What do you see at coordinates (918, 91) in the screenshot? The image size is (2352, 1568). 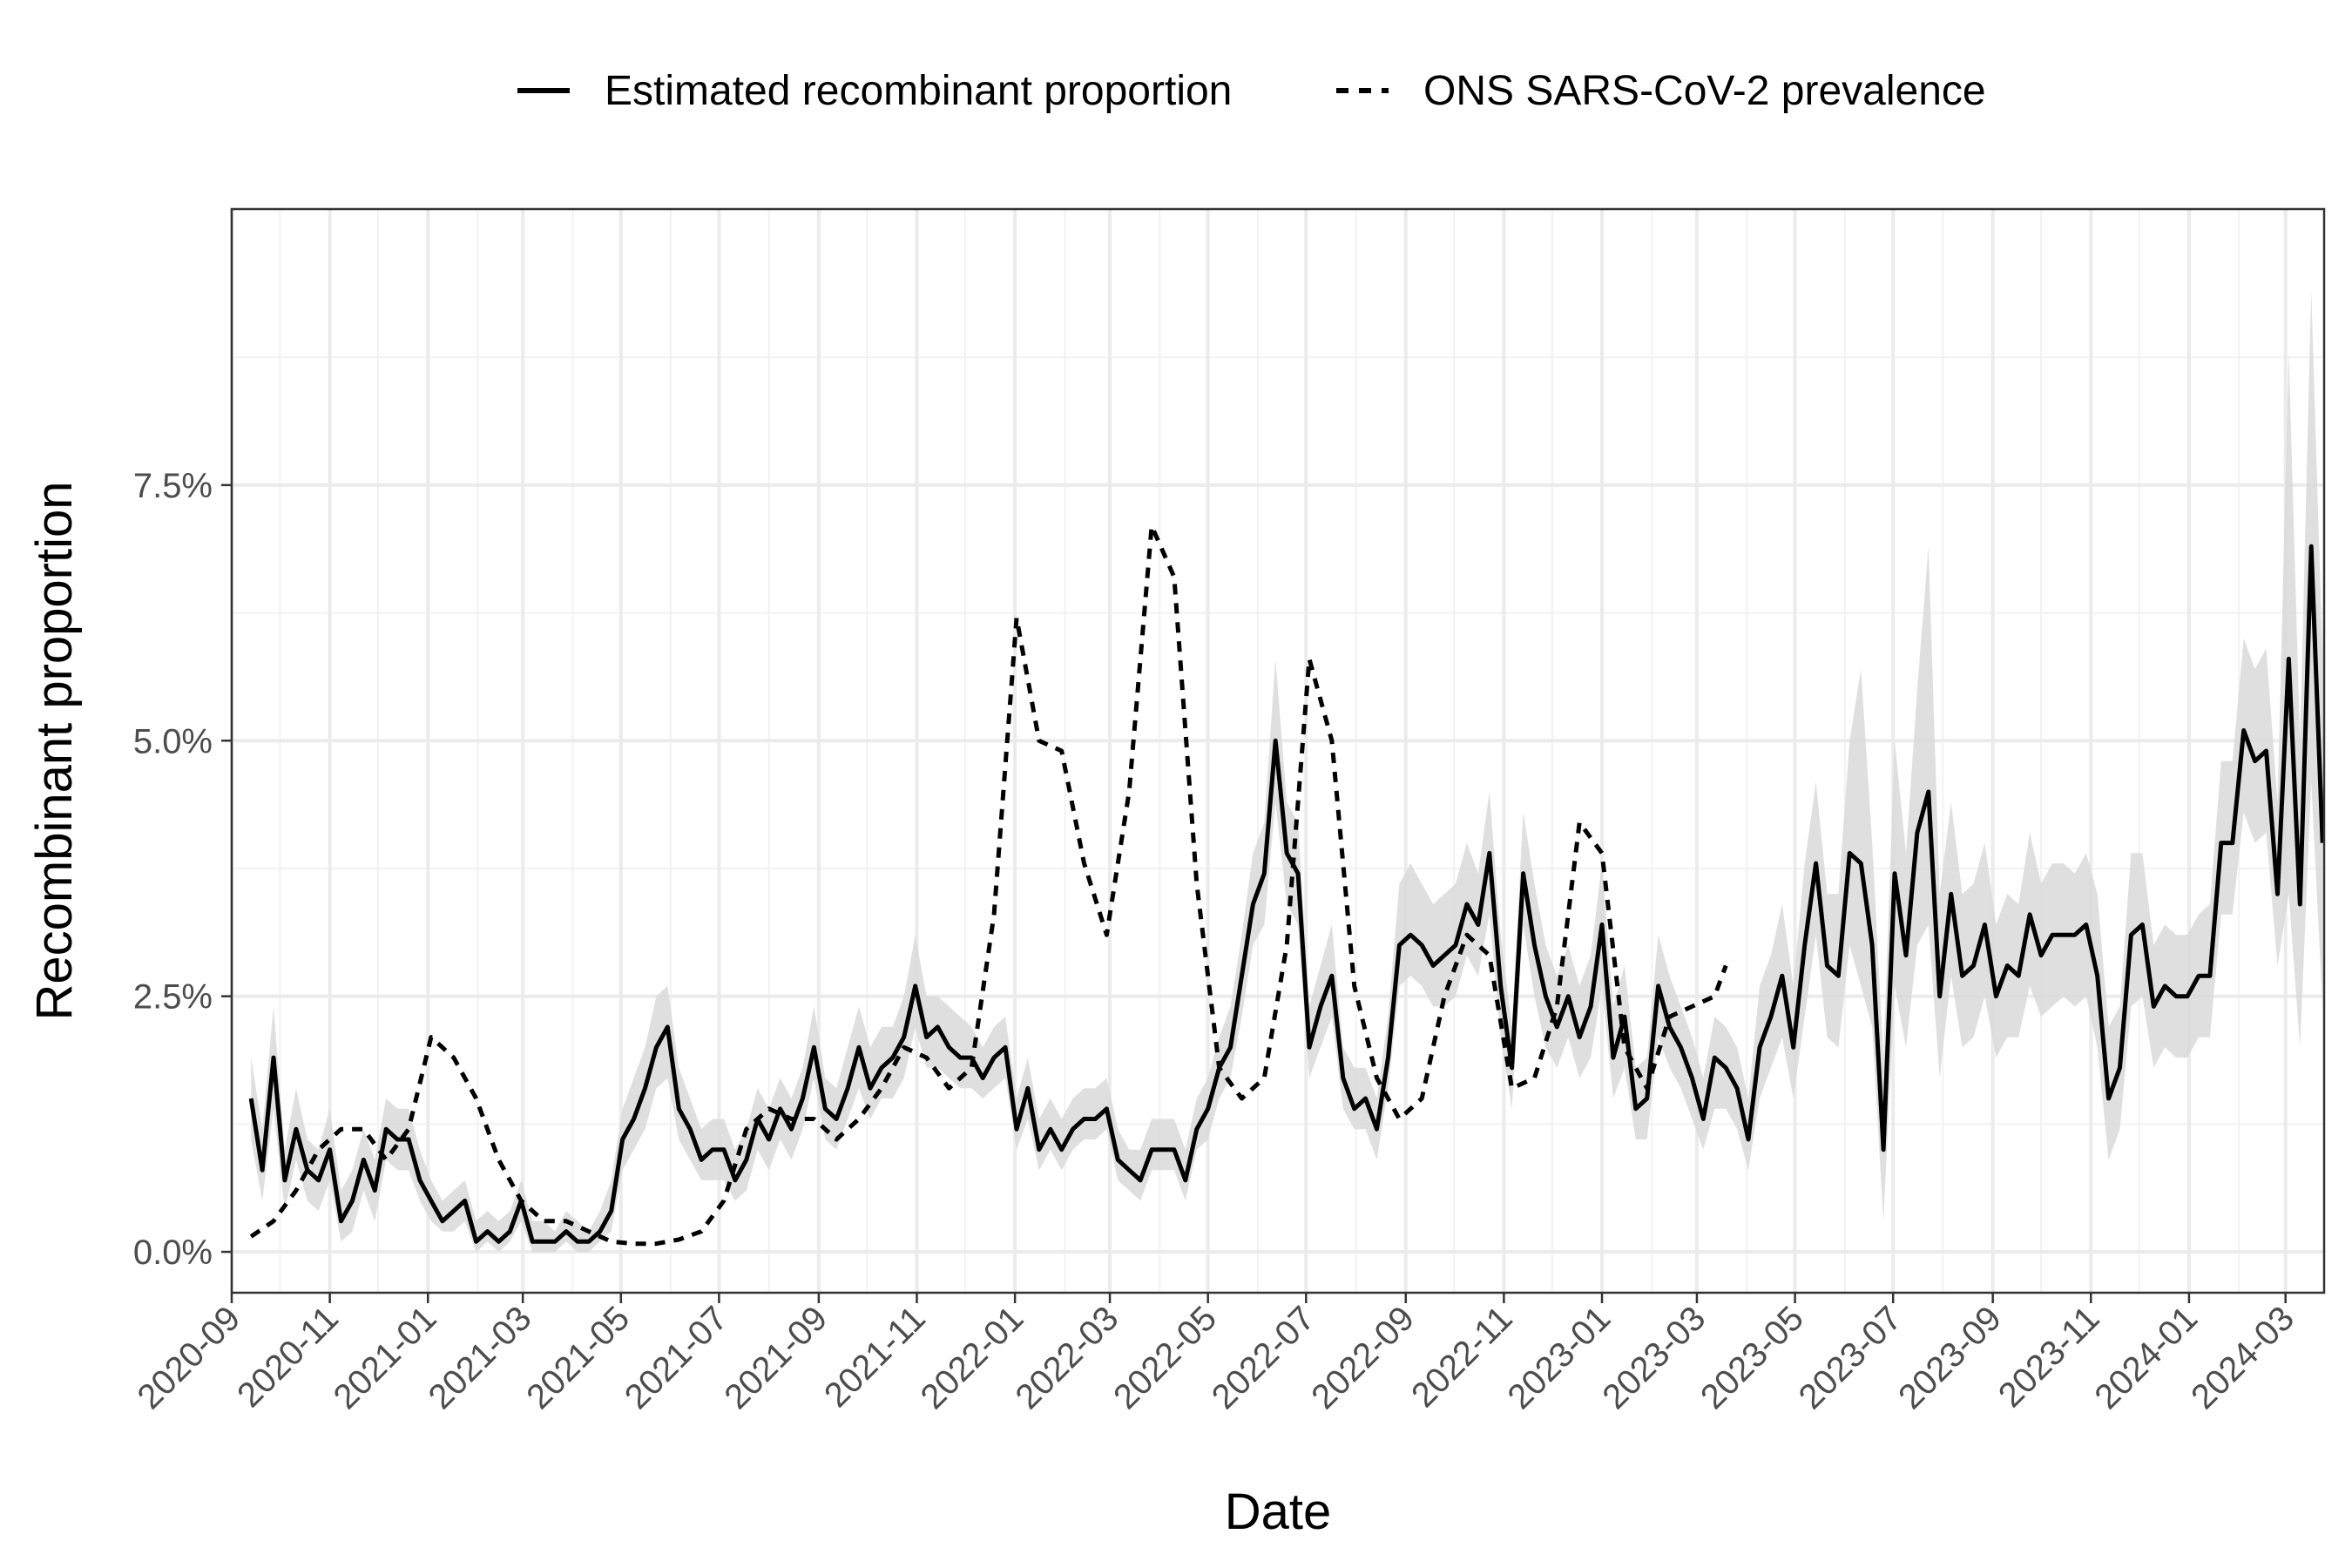 I see `legend-label-estimated-recombinant-proportion: Estimated recombinant proportion` at bounding box center [918, 91].